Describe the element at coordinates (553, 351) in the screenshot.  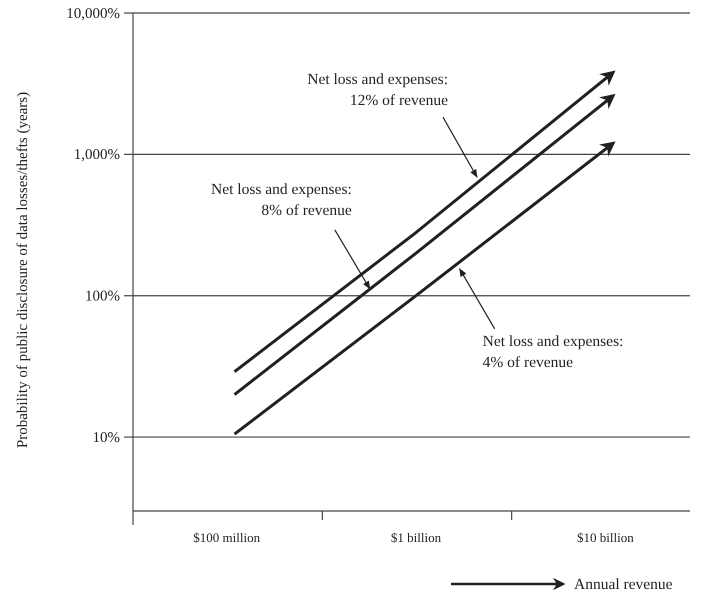
I see `annotation: Net loss and expenses: 4% of revenue` at that location.